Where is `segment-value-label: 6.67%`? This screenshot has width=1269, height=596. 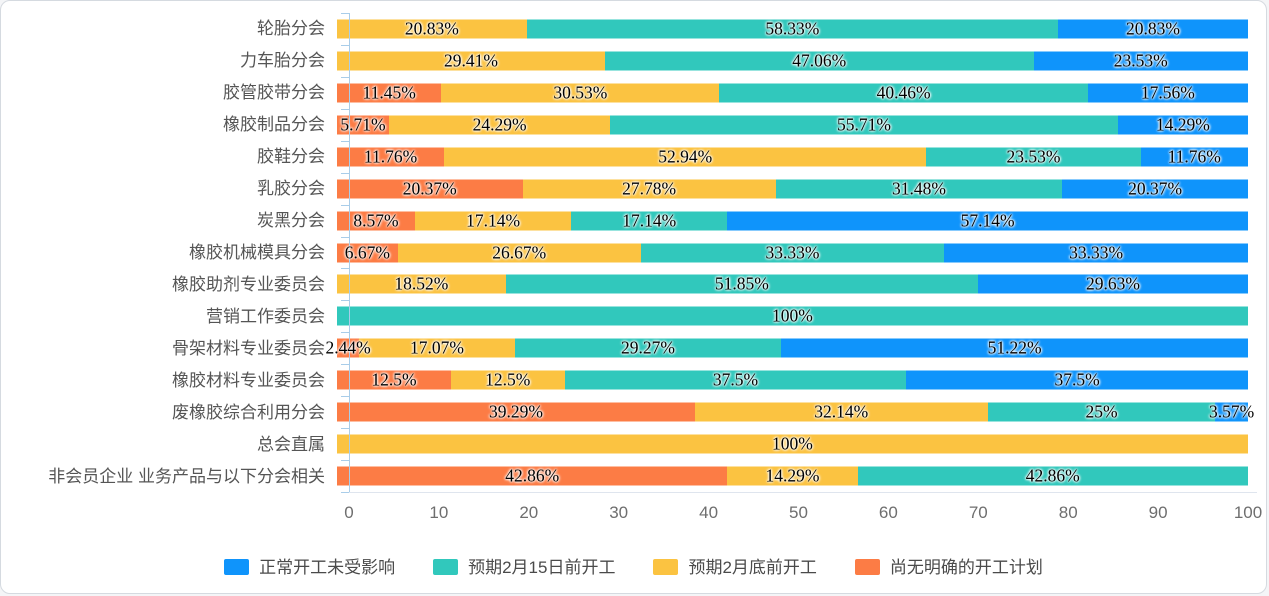 segment-value-label: 6.67% is located at coordinates (367, 251).